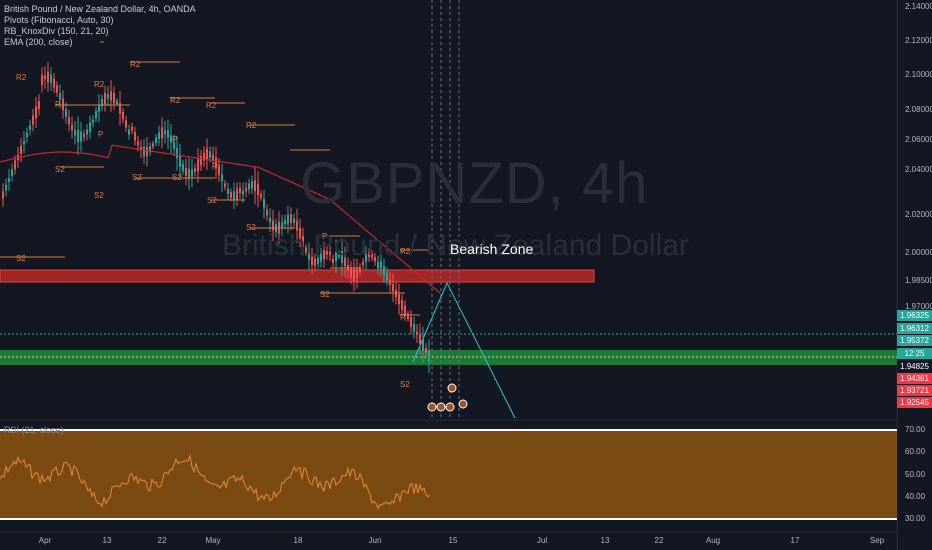  I want to click on knoxdiv-indicator: RB_KnoxDiv (150, 21, 20), so click(56, 31).